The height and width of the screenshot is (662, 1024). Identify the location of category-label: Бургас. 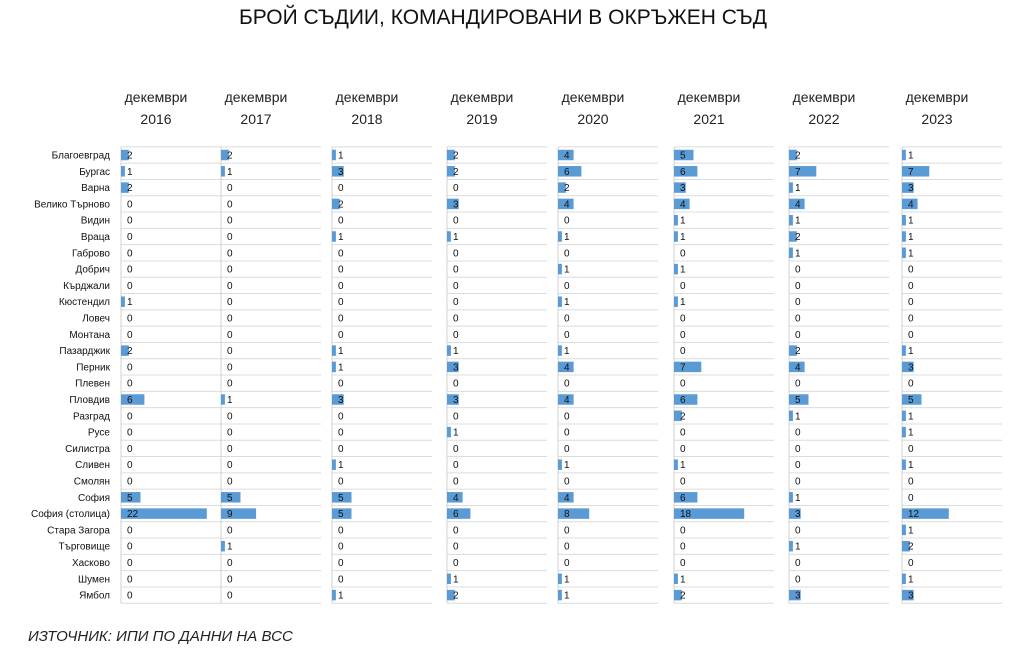
(94, 172).